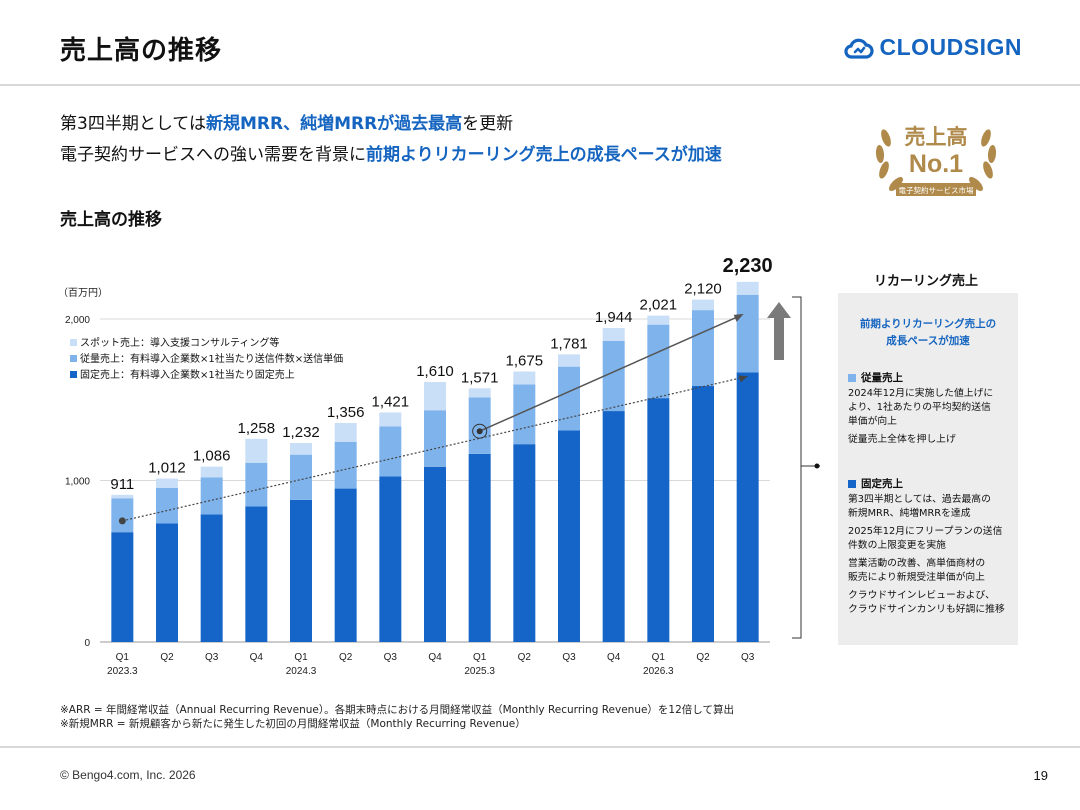 The width and height of the screenshot is (1080, 810). Describe the element at coordinates (83, 293) in the screenshot. I see `y-unit-label: （百万円）` at that location.